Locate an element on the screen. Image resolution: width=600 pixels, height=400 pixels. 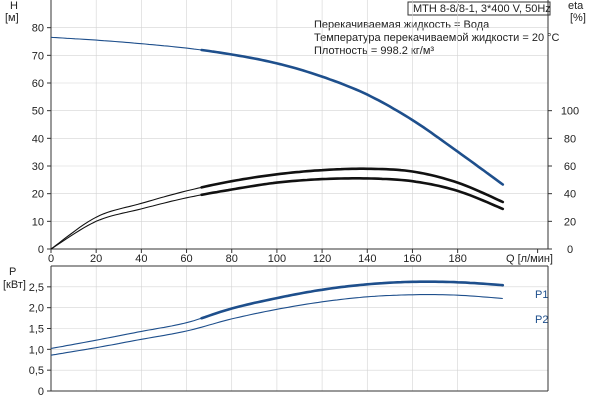
h-tick-label: 80 is located at coordinates (38, 29).